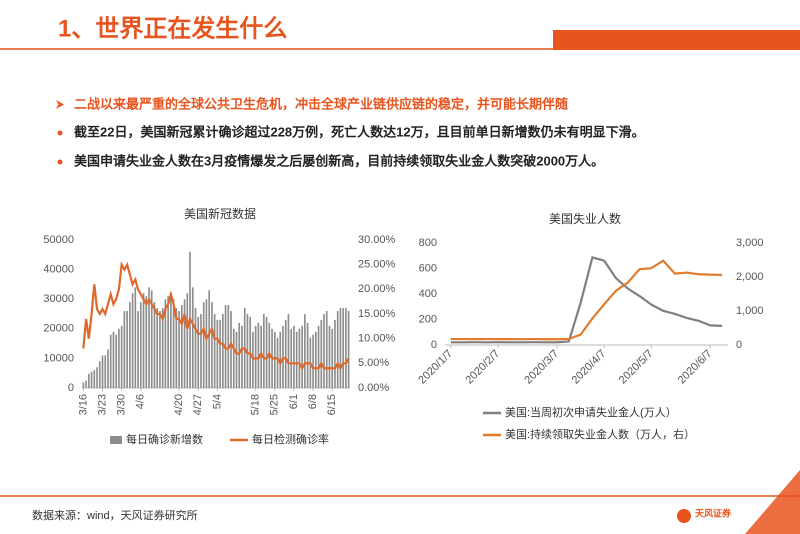 This screenshot has width=800, height=534. I want to click on x-tick-label: 4/6, so click(141, 401).